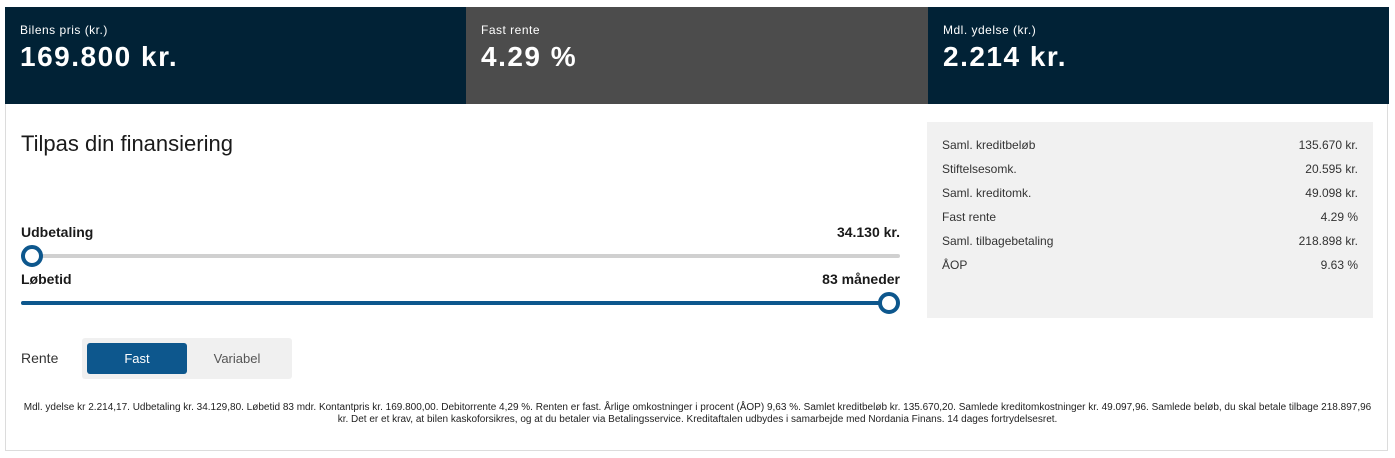 The width and height of the screenshot is (1395, 458). What do you see at coordinates (237, 358) in the screenshot?
I see `rente-variabel-option: Variabel` at bounding box center [237, 358].